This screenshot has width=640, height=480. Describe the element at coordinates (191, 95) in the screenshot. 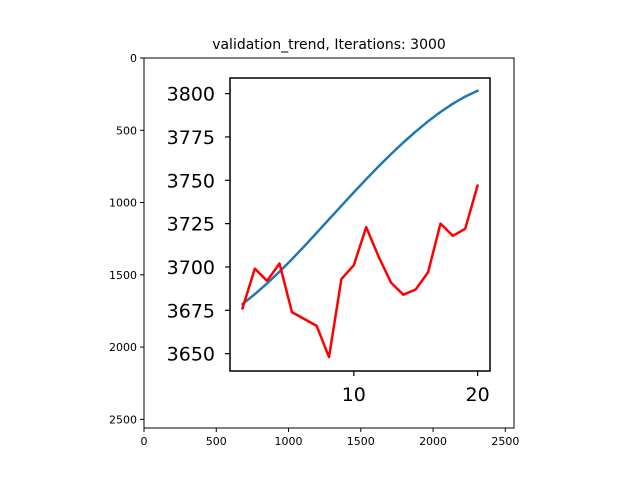

I see `inner-y-tick-label: 3800` at that location.